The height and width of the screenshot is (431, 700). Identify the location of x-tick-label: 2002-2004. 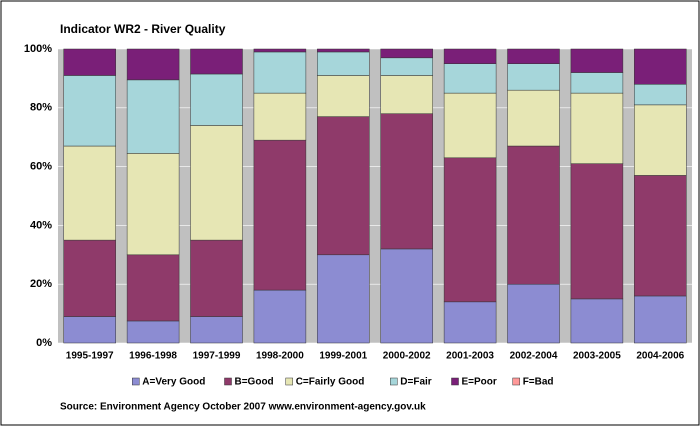
(534, 356).